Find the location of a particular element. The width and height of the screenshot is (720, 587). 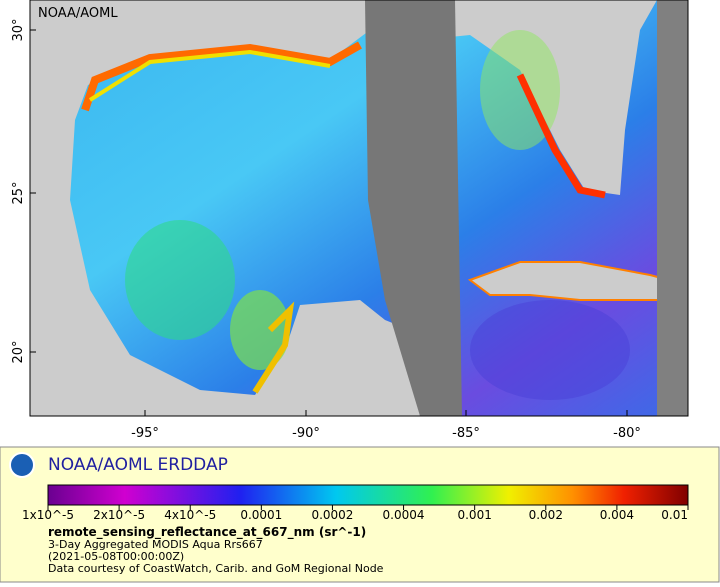

colorbar-label: 0.0004 is located at coordinates (404, 515).